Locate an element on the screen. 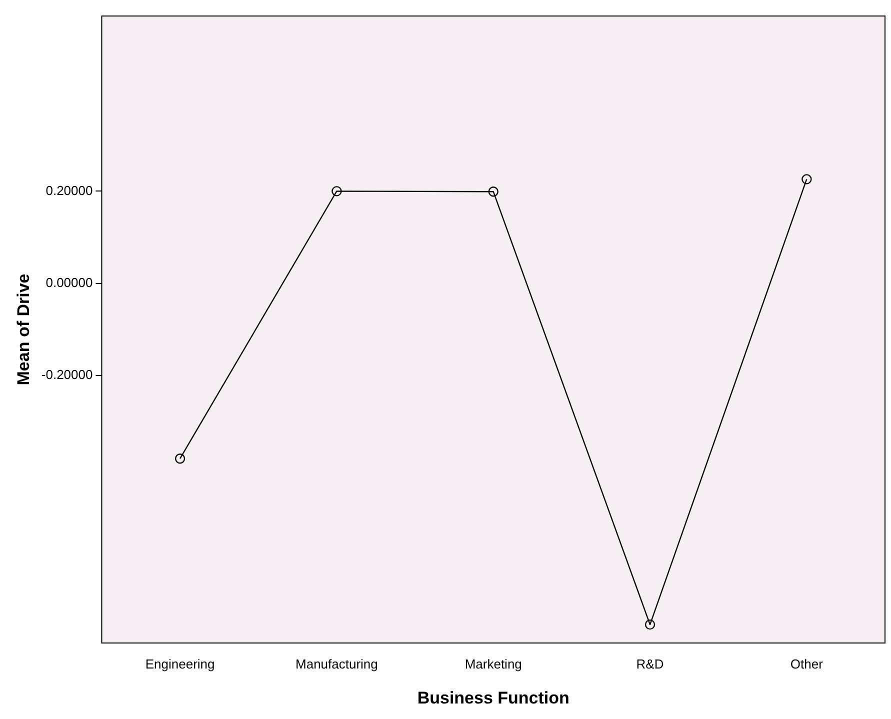 Image resolution: width=891 pixels, height=719 pixels. x-tick-label: Manufacturing is located at coordinates (337, 664).